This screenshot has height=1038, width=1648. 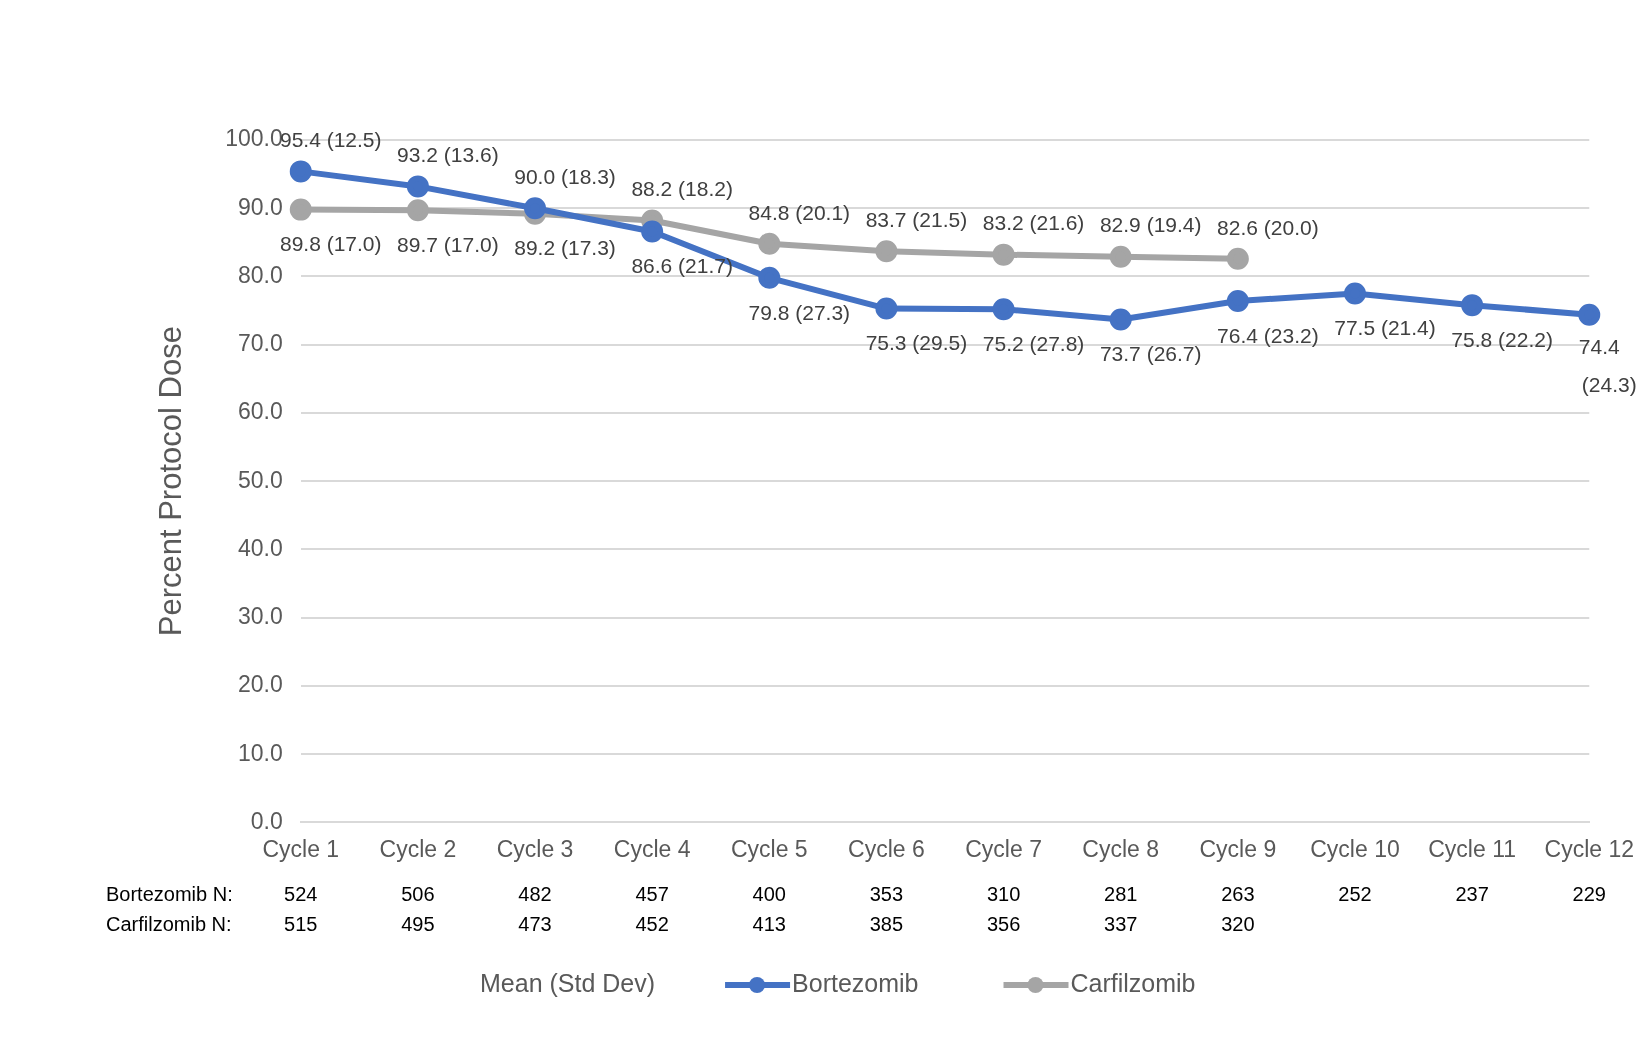 I want to click on data-label: 89.8 (17.0), so click(x=330, y=244).